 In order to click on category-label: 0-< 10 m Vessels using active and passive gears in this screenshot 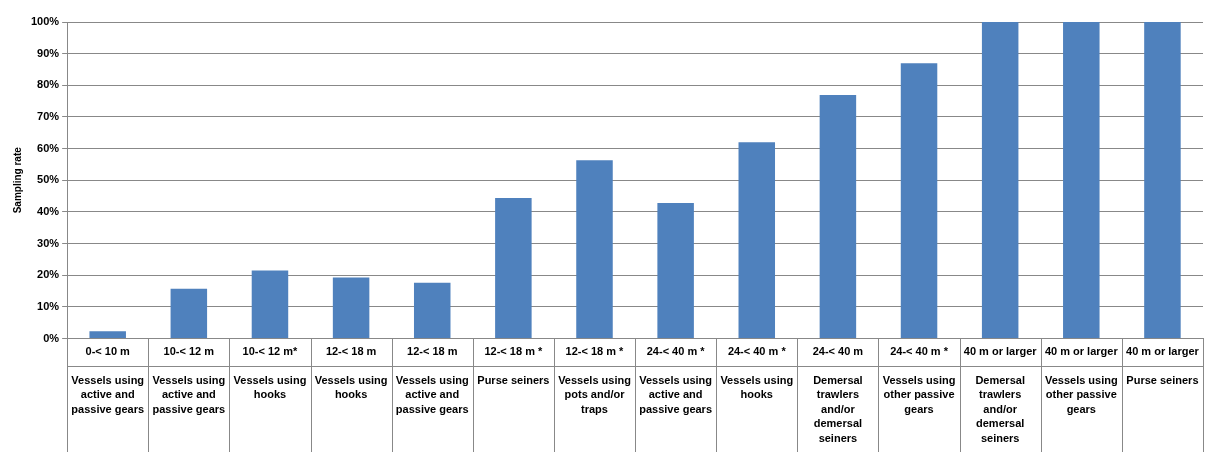, I will do `click(108, 379)`.